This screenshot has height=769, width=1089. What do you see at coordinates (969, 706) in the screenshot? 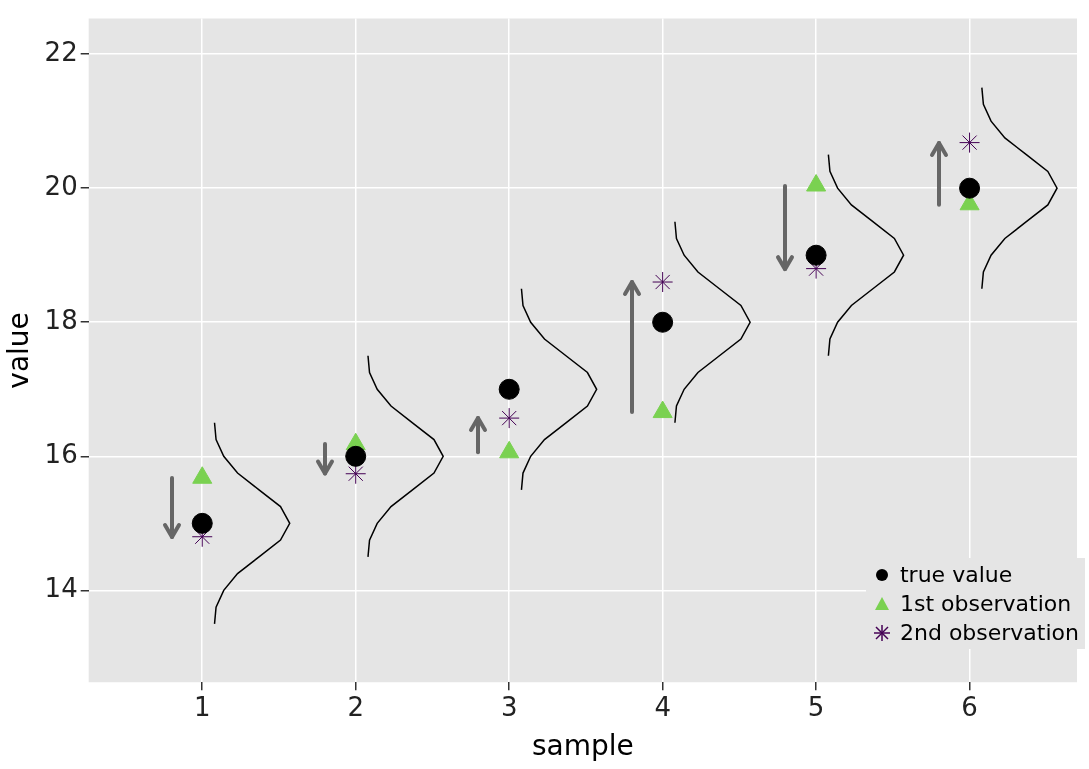
I see `x-tick-label: 6` at bounding box center [969, 706].